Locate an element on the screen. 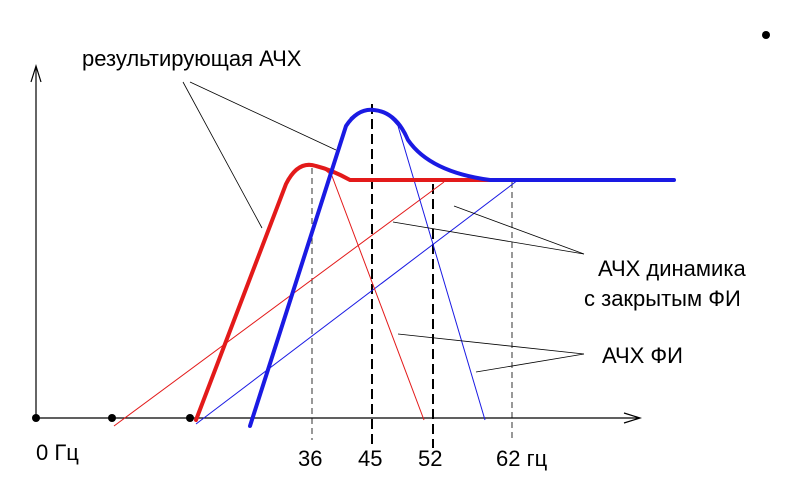 This screenshot has width=800, height=501. tick-label-52: 52 is located at coordinates (430, 458).